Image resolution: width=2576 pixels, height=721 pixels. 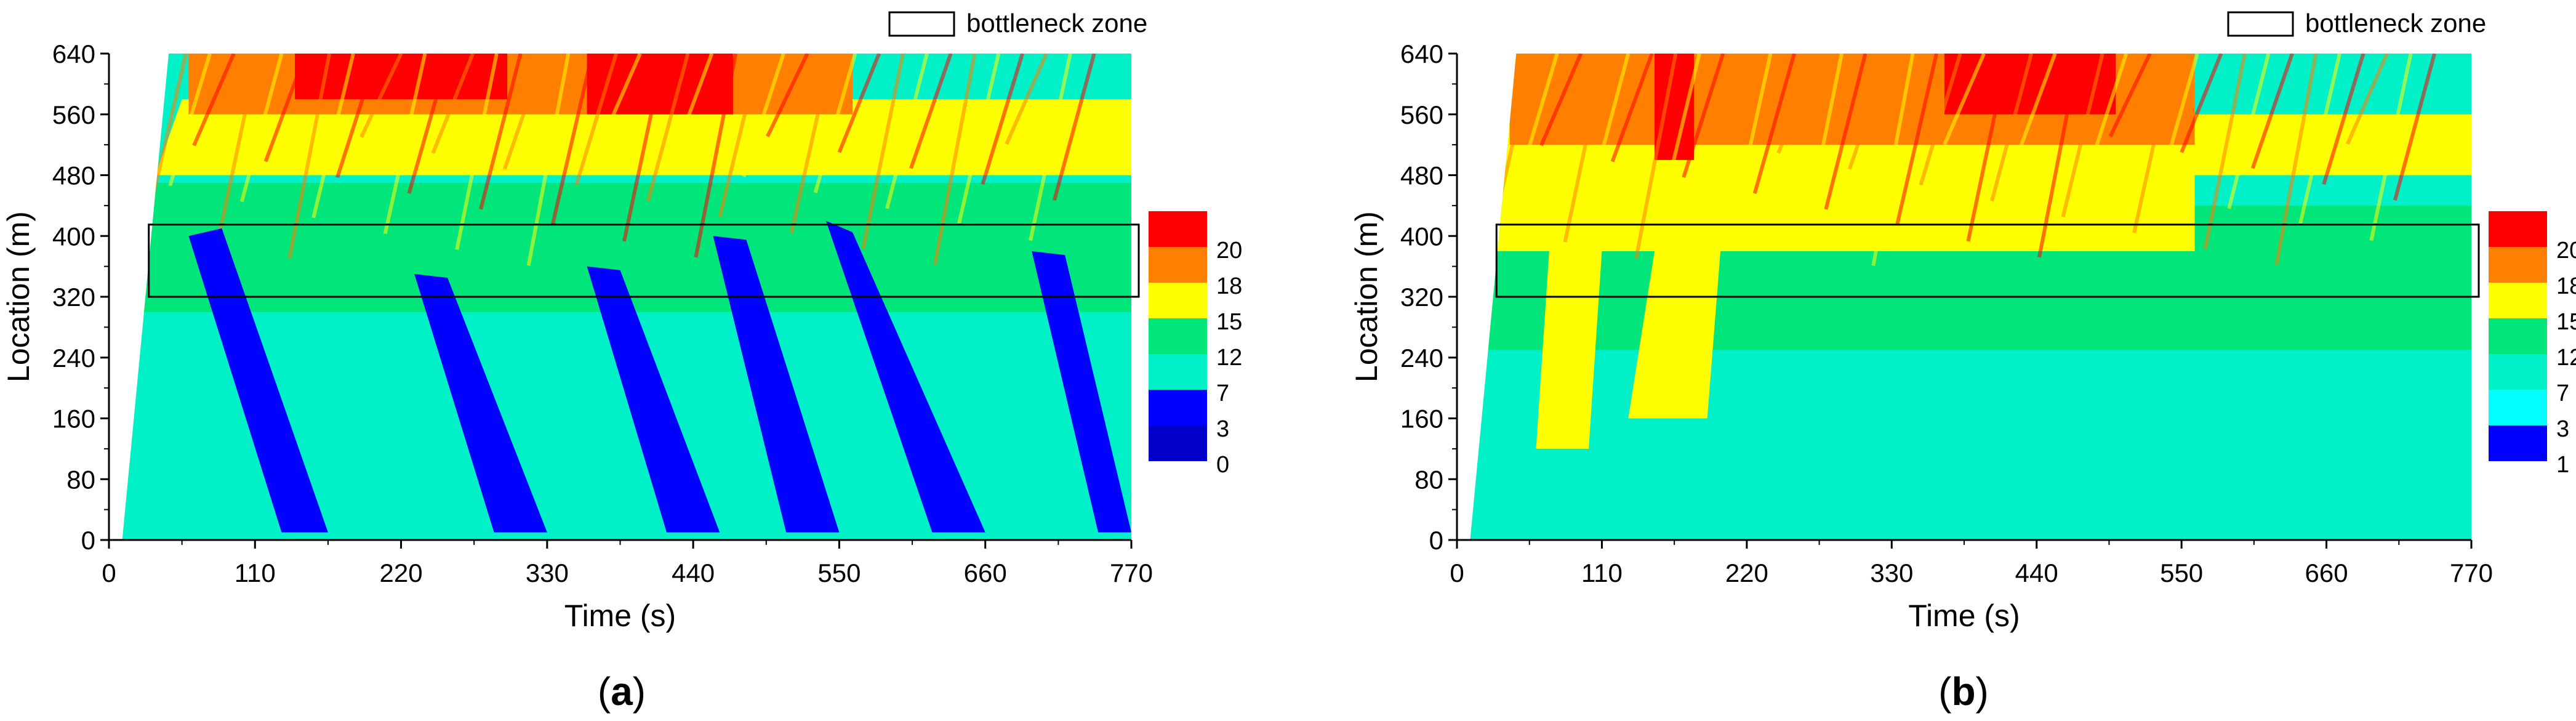 What do you see at coordinates (1229, 358) in the screenshot?
I see `colorbar-label-3: 12` at bounding box center [1229, 358].